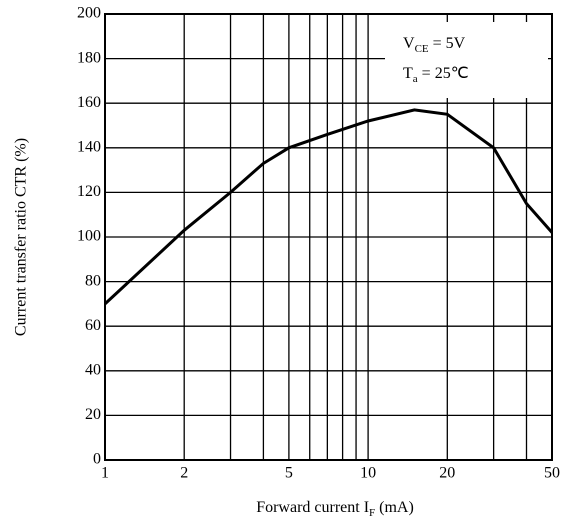 The height and width of the screenshot is (524, 583). What do you see at coordinates (447, 43) in the screenshot?
I see `annotation-rest: = 5V` at bounding box center [447, 43].